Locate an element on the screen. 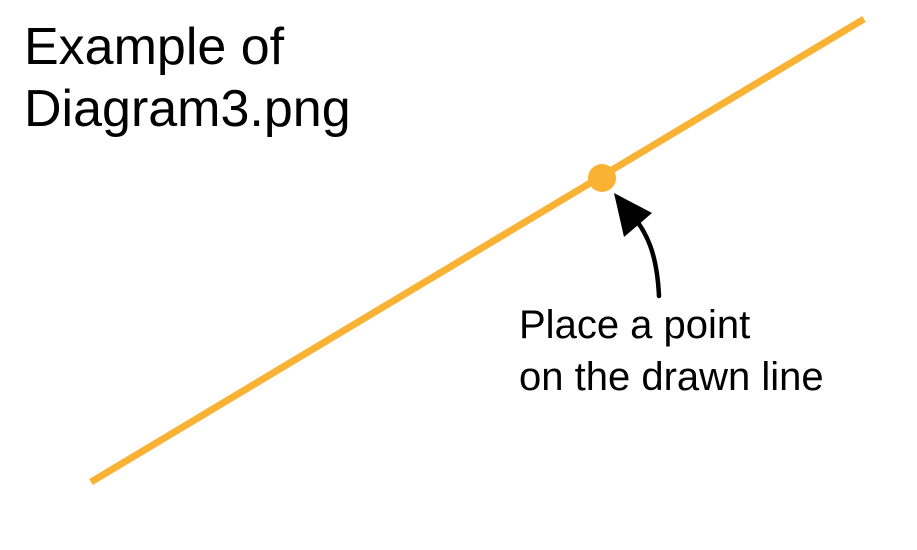  placed-point is located at coordinates (602, 178).